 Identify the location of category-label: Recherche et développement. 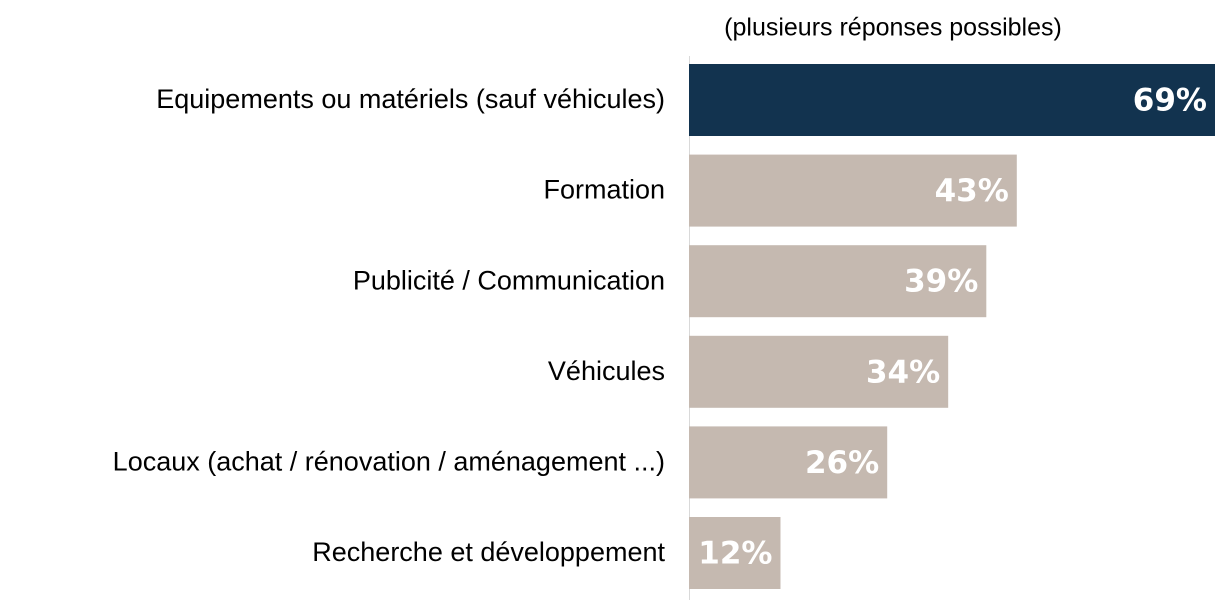
(488, 552).